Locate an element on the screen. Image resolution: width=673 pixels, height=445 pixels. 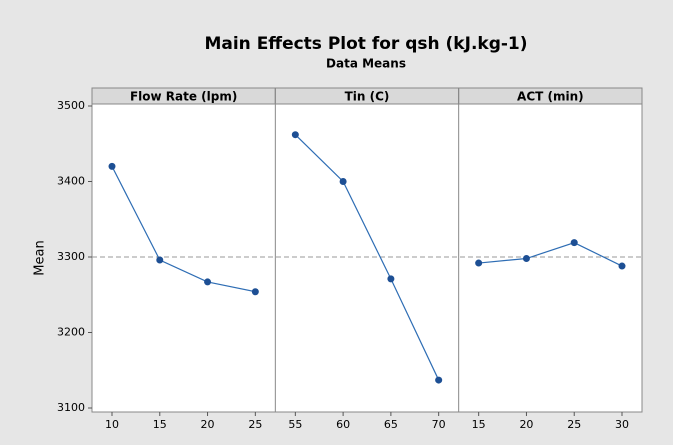
chart-title: Main Effects Plot for qsh (kJ.kg-1) is located at coordinates (365, 44).